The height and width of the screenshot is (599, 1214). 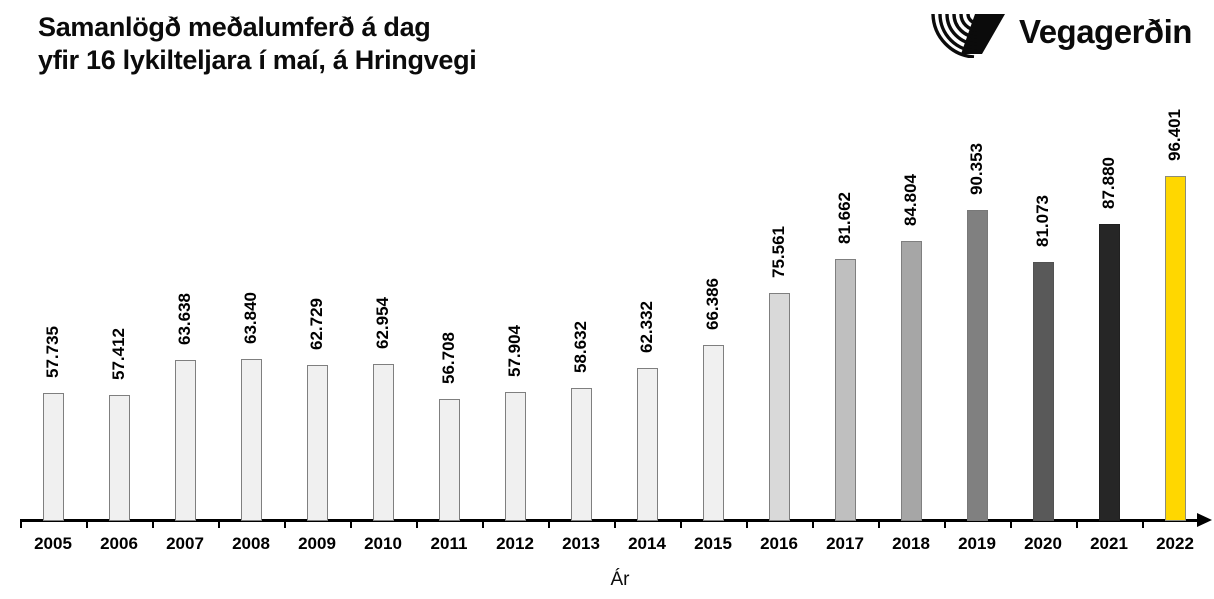 What do you see at coordinates (581, 454) in the screenshot?
I see `bar-2013` at bounding box center [581, 454].